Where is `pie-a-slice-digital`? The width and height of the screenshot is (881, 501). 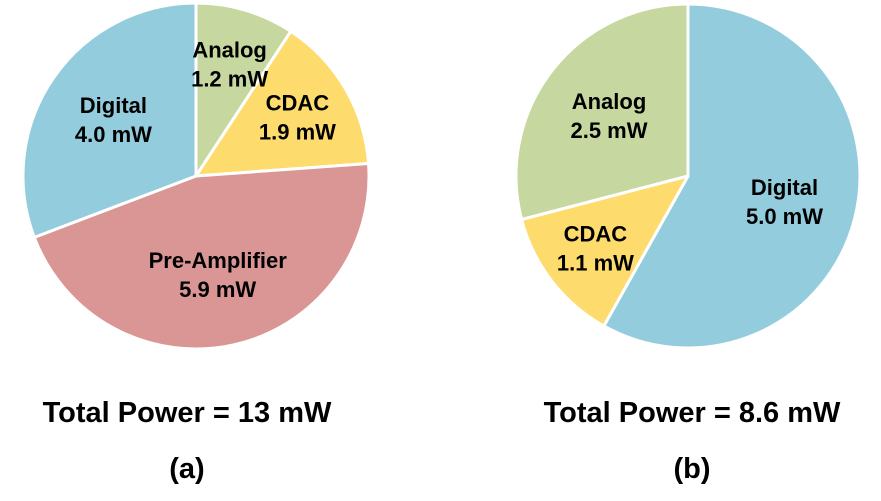 pie-a-slice-digital is located at coordinates (109, 120).